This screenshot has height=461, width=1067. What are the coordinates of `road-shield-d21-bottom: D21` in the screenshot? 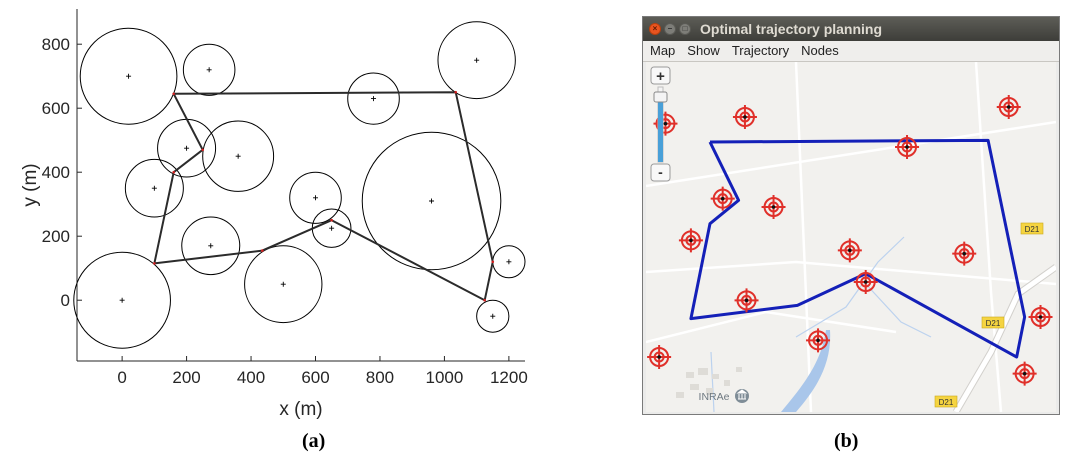 It's located at (946, 402).